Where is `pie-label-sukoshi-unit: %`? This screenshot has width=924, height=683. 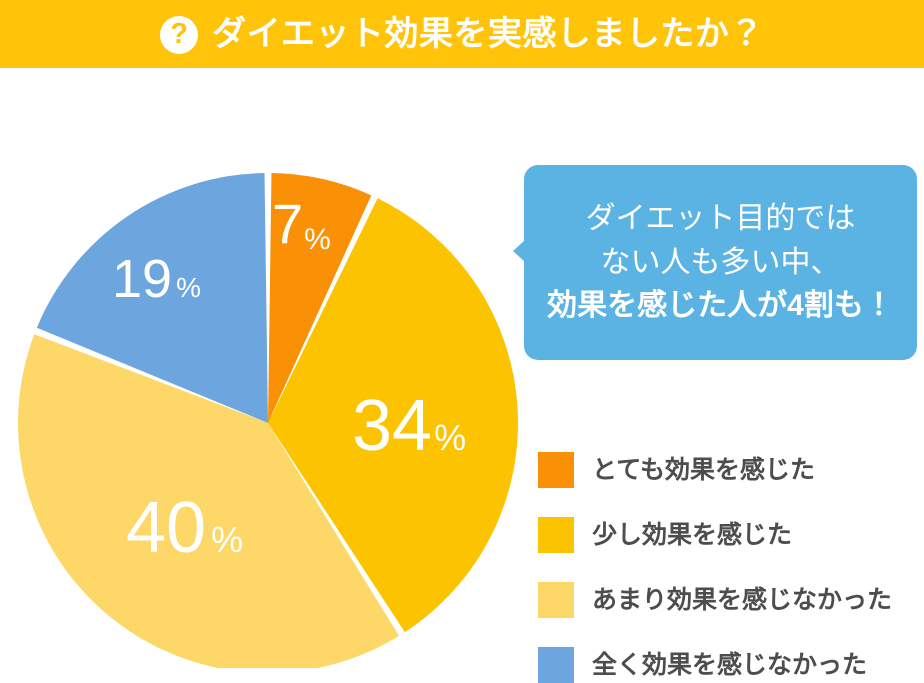
pie-label-sukoshi-unit: % is located at coordinates (450, 437).